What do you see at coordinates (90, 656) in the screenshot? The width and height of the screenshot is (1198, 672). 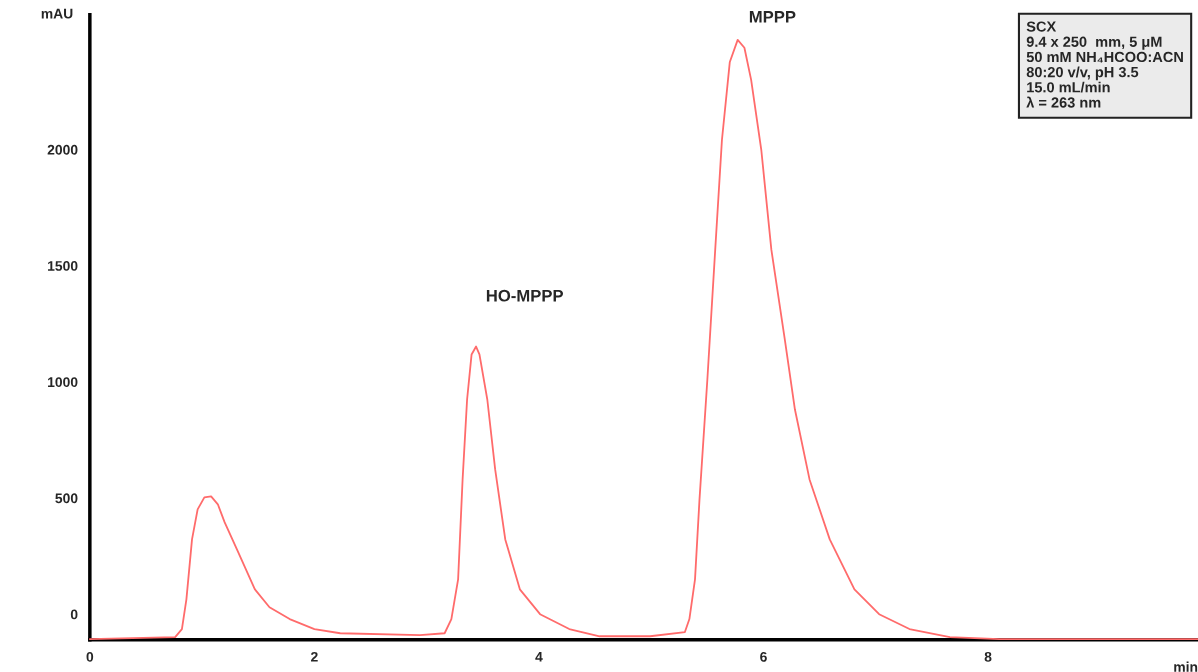 I see `x-tick-label: 0` at bounding box center [90, 656].